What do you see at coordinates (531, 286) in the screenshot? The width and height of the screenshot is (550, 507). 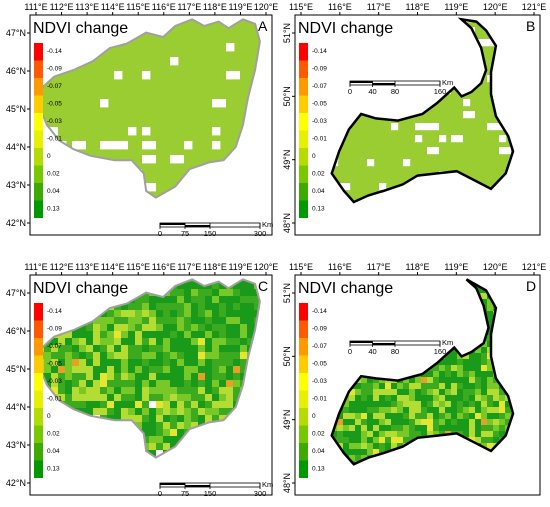 I see `panel-letter: D` at bounding box center [531, 286].